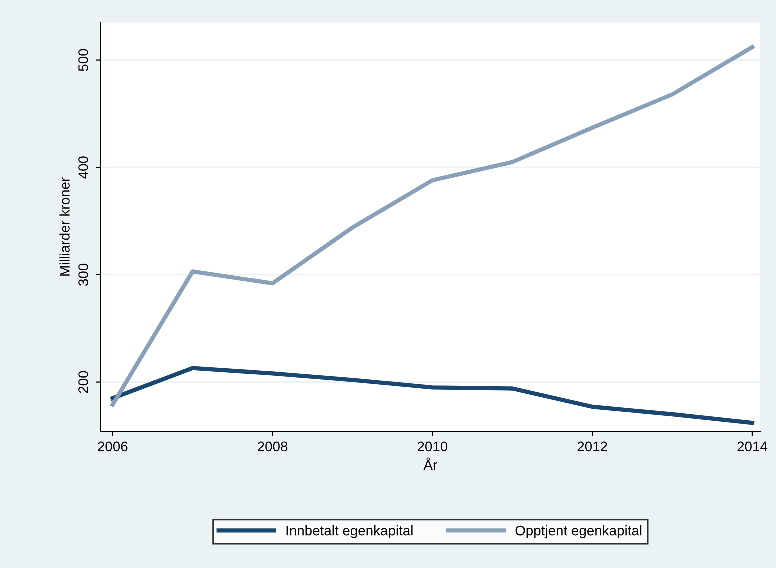  Describe the element at coordinates (349, 532) in the screenshot. I see `legend-label: Innbetalt egenkapital` at that location.